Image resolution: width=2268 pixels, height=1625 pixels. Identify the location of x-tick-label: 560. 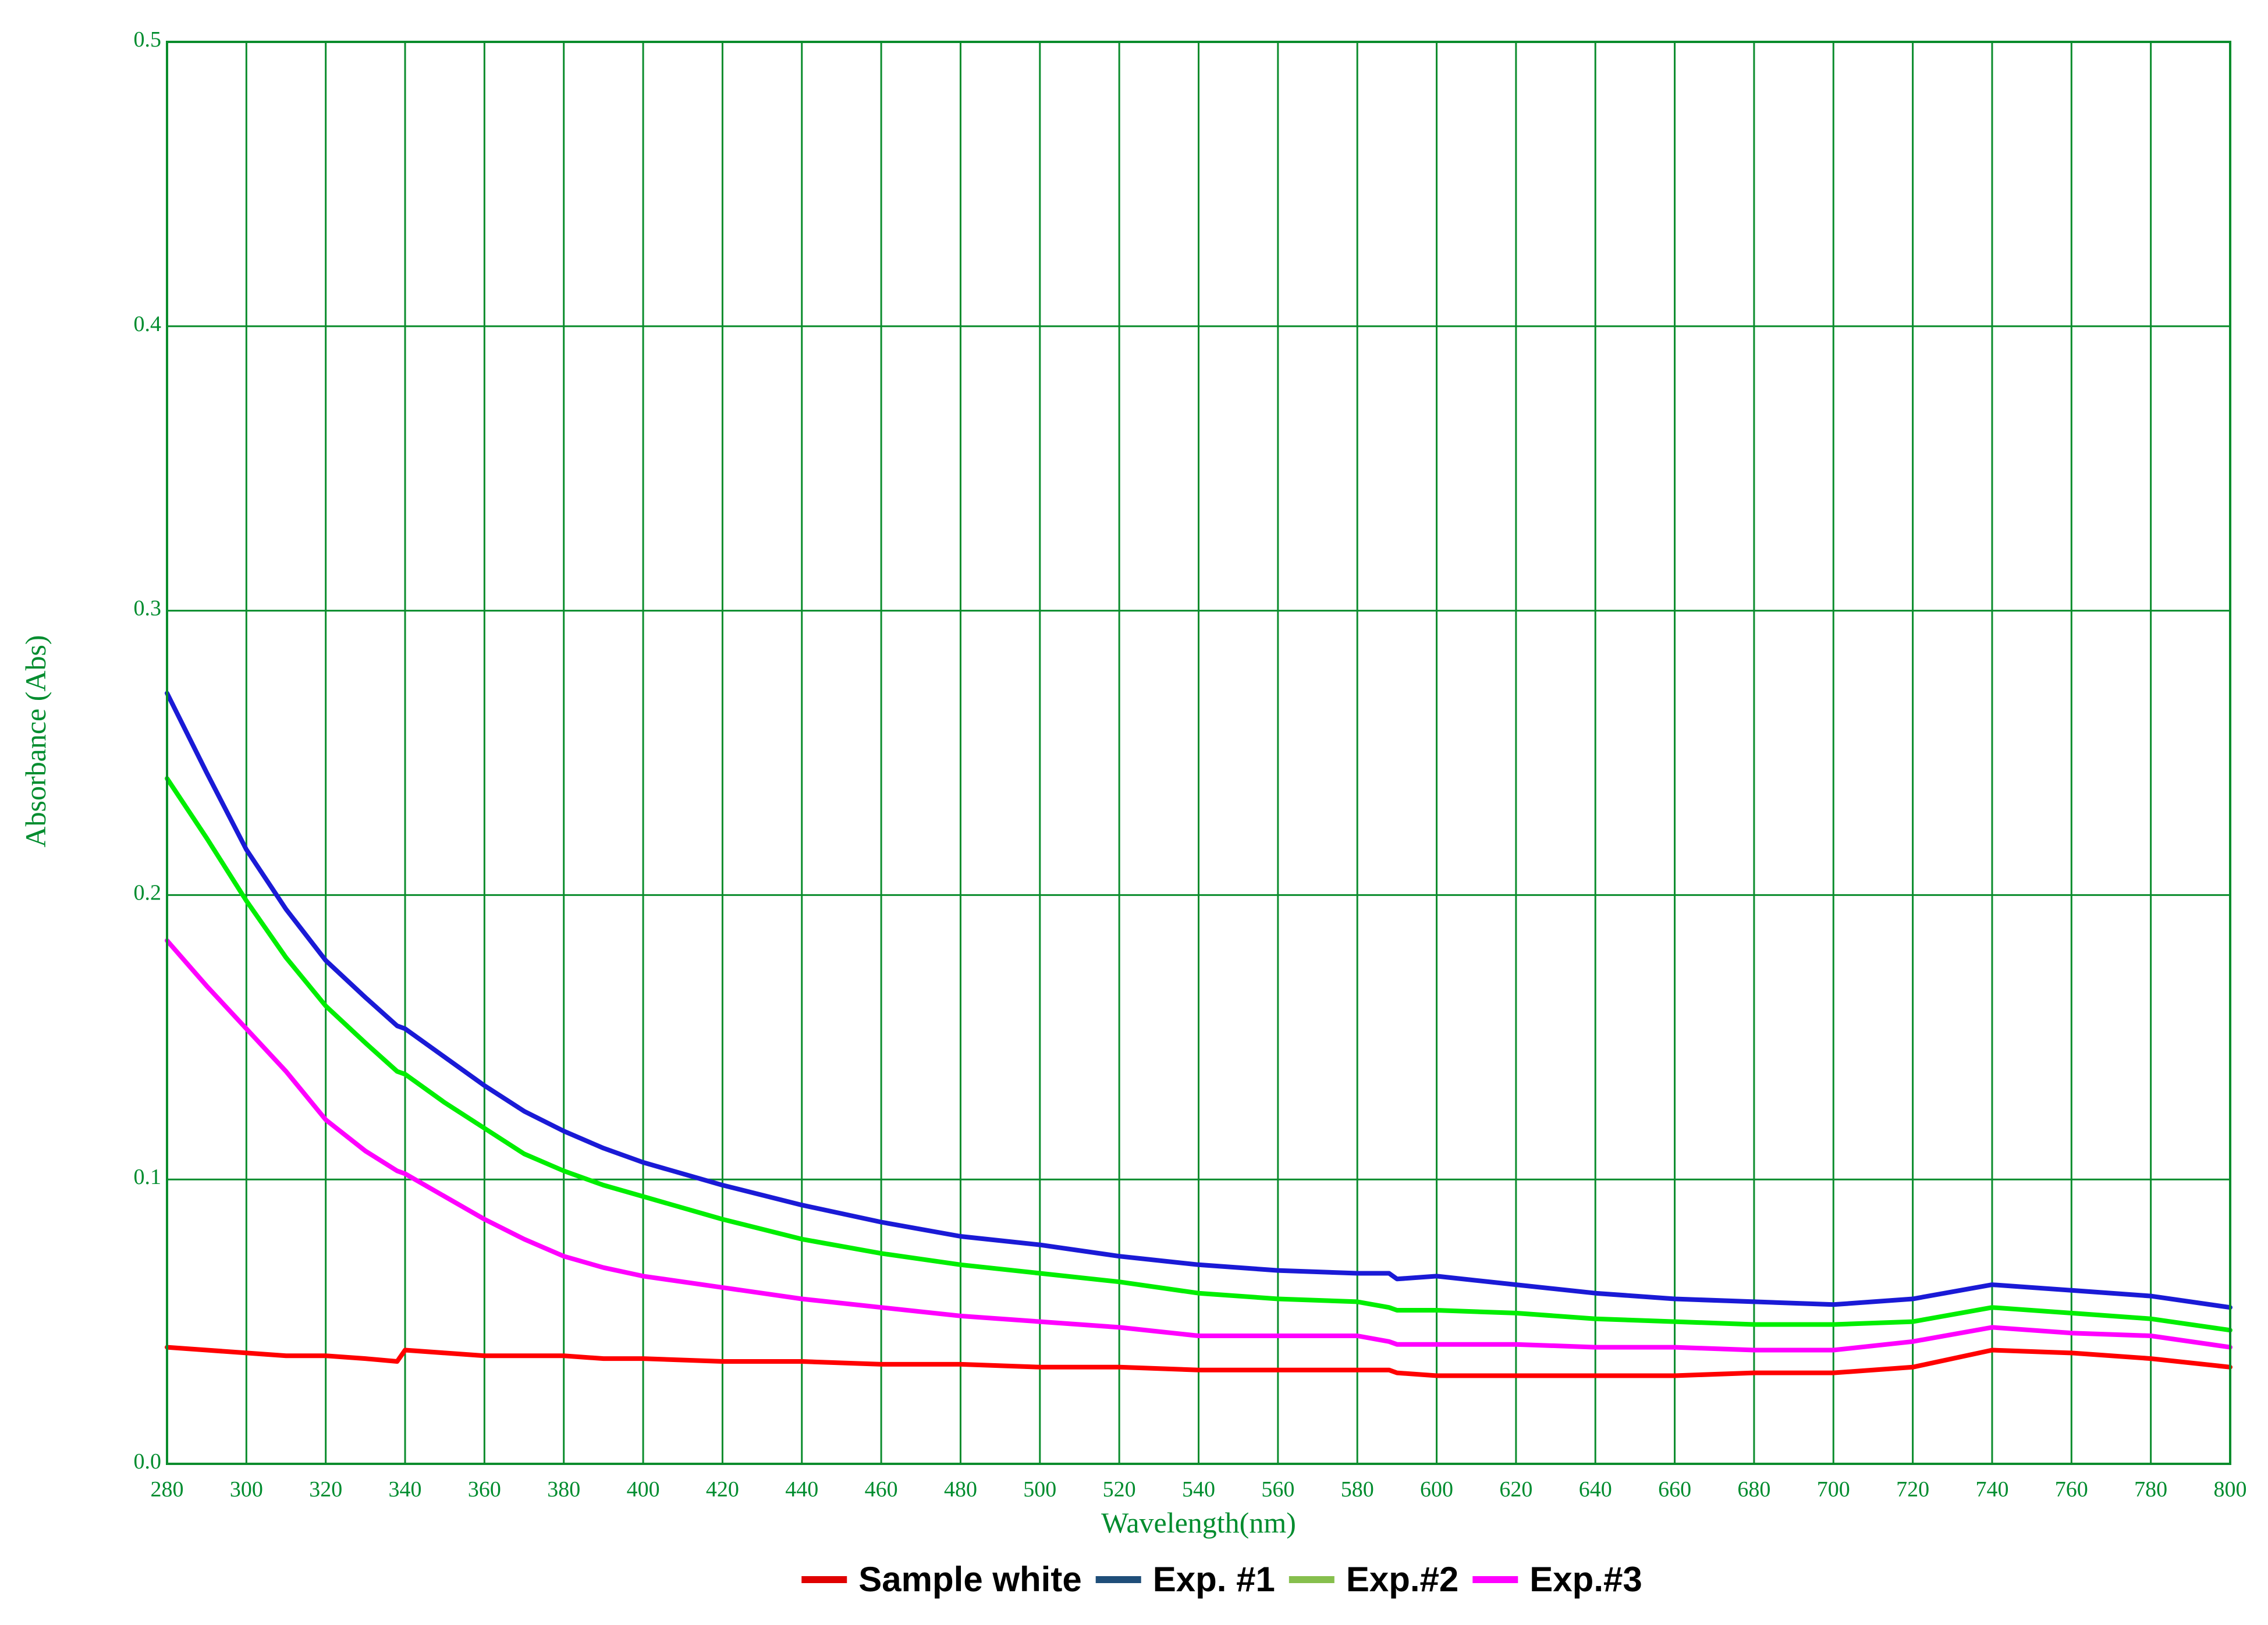
(1277, 1489).